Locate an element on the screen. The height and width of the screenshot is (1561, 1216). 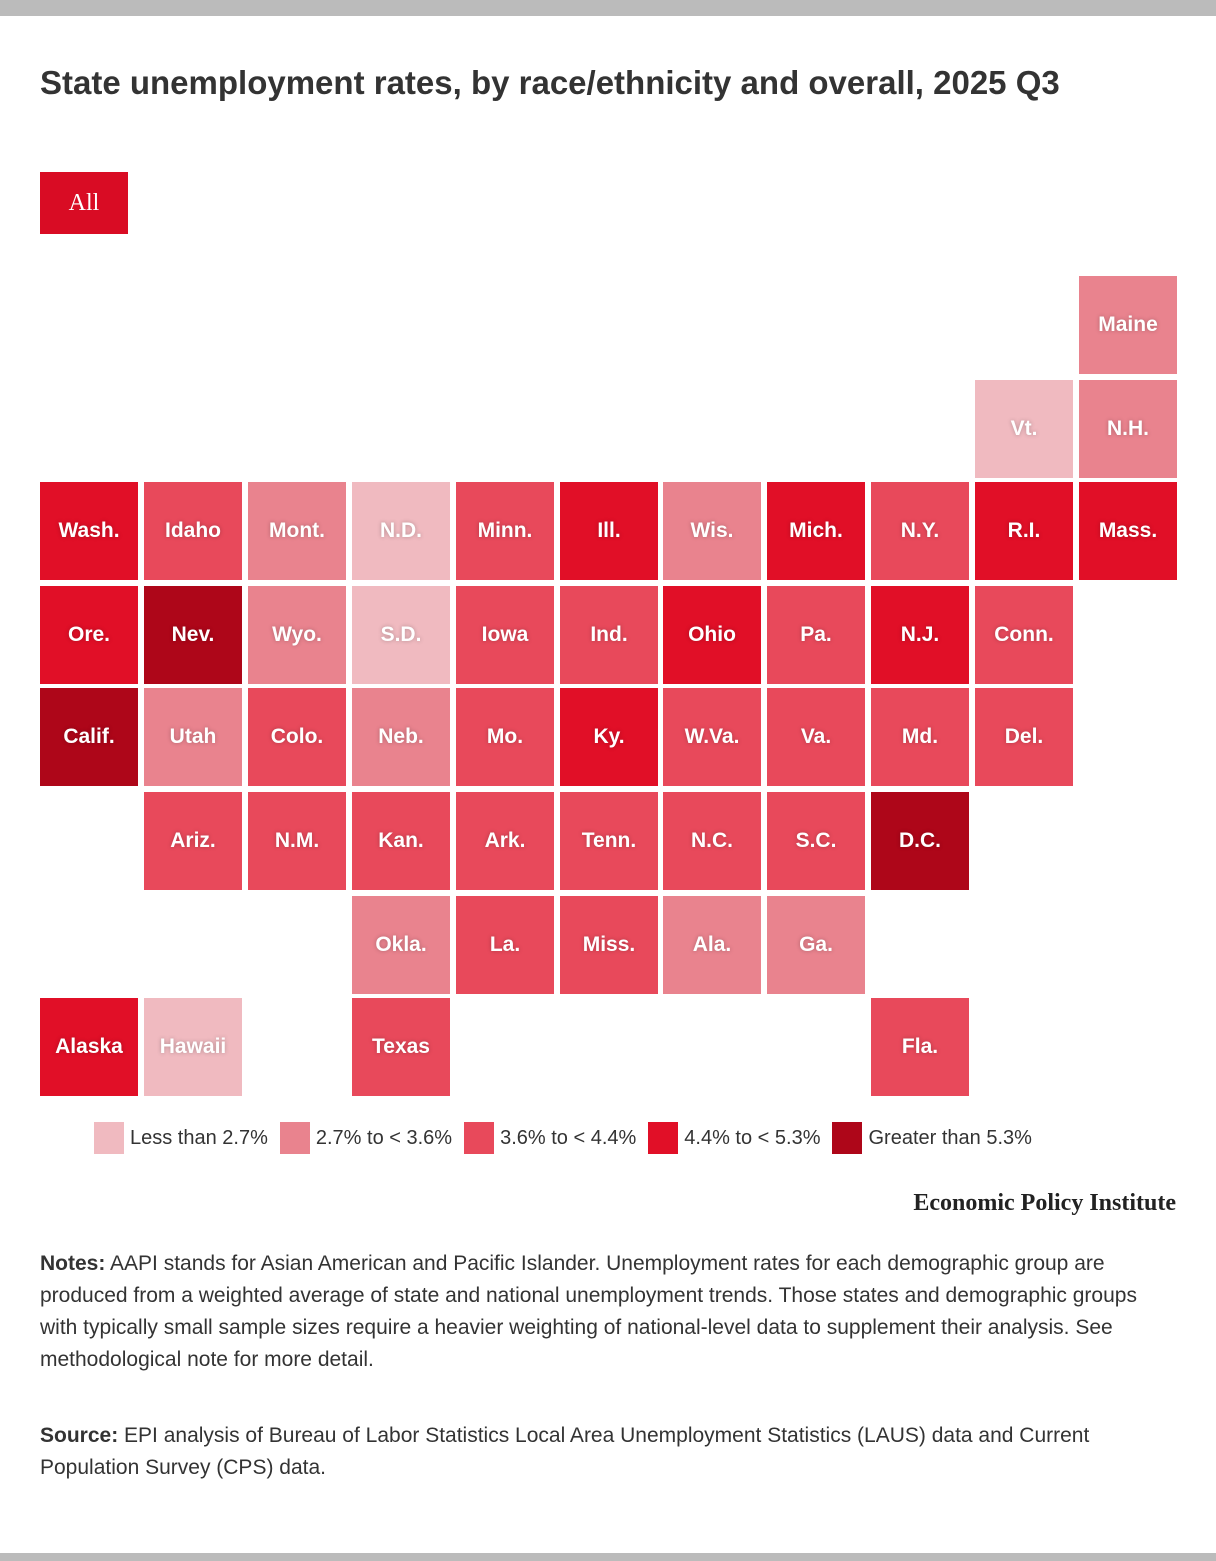
state-label: Mo. is located at coordinates (505, 736).